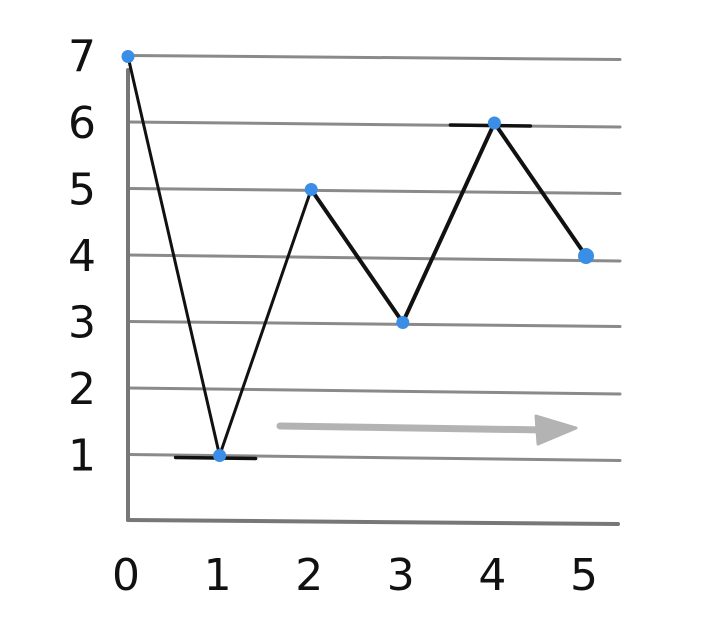 The height and width of the screenshot is (636, 708). What do you see at coordinates (82, 456) in the screenshot?
I see `y-tick-label: 1` at bounding box center [82, 456].